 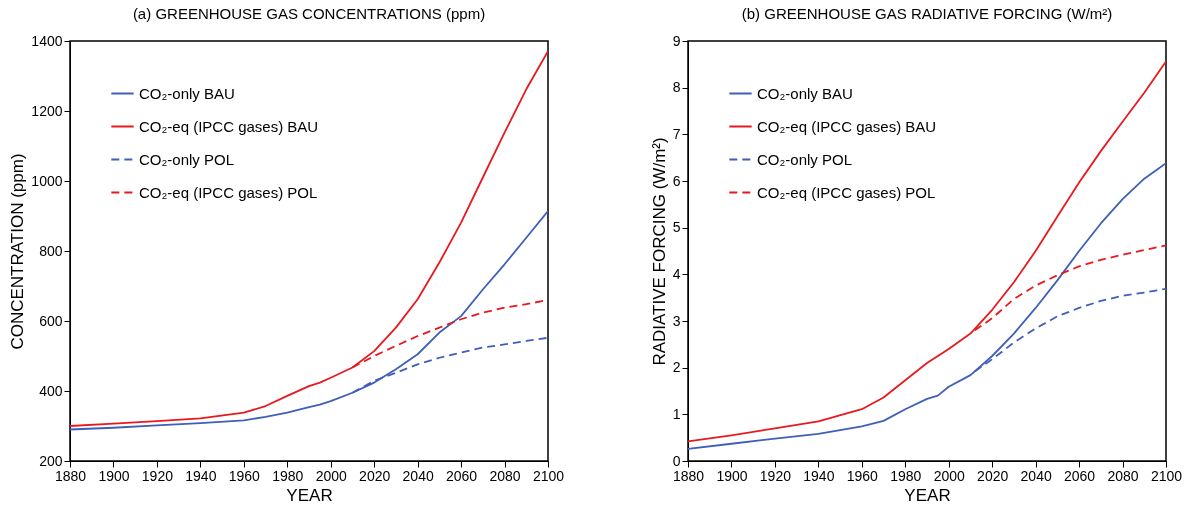 What do you see at coordinates (676, 460) in the screenshot?
I see `y-tick-label: 0` at bounding box center [676, 460].